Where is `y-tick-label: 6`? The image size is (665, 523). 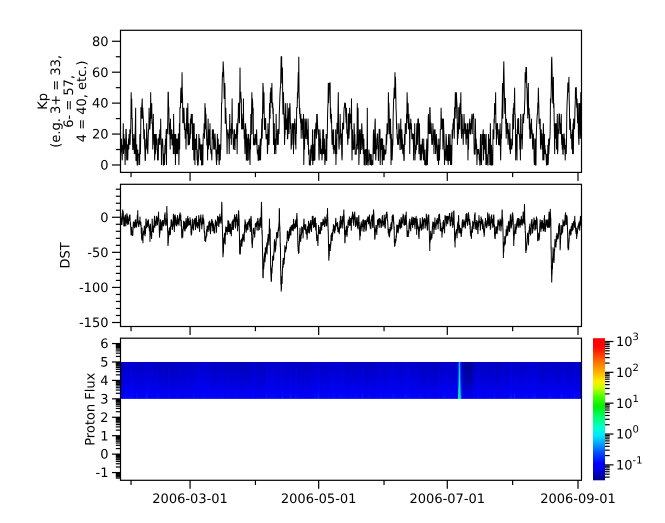 y-tick-label: 6 is located at coordinates (104, 344).